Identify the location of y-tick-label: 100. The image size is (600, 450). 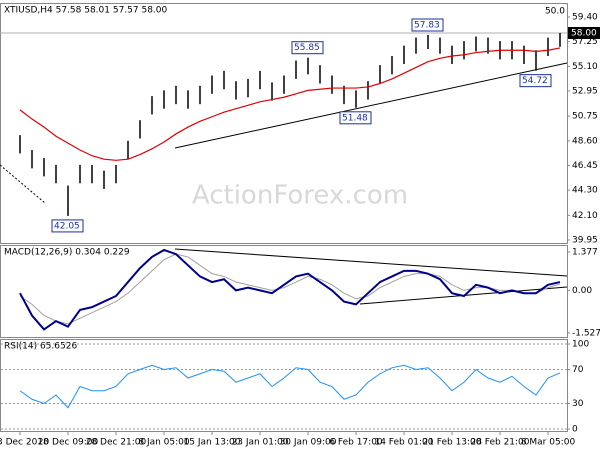
(580, 345).